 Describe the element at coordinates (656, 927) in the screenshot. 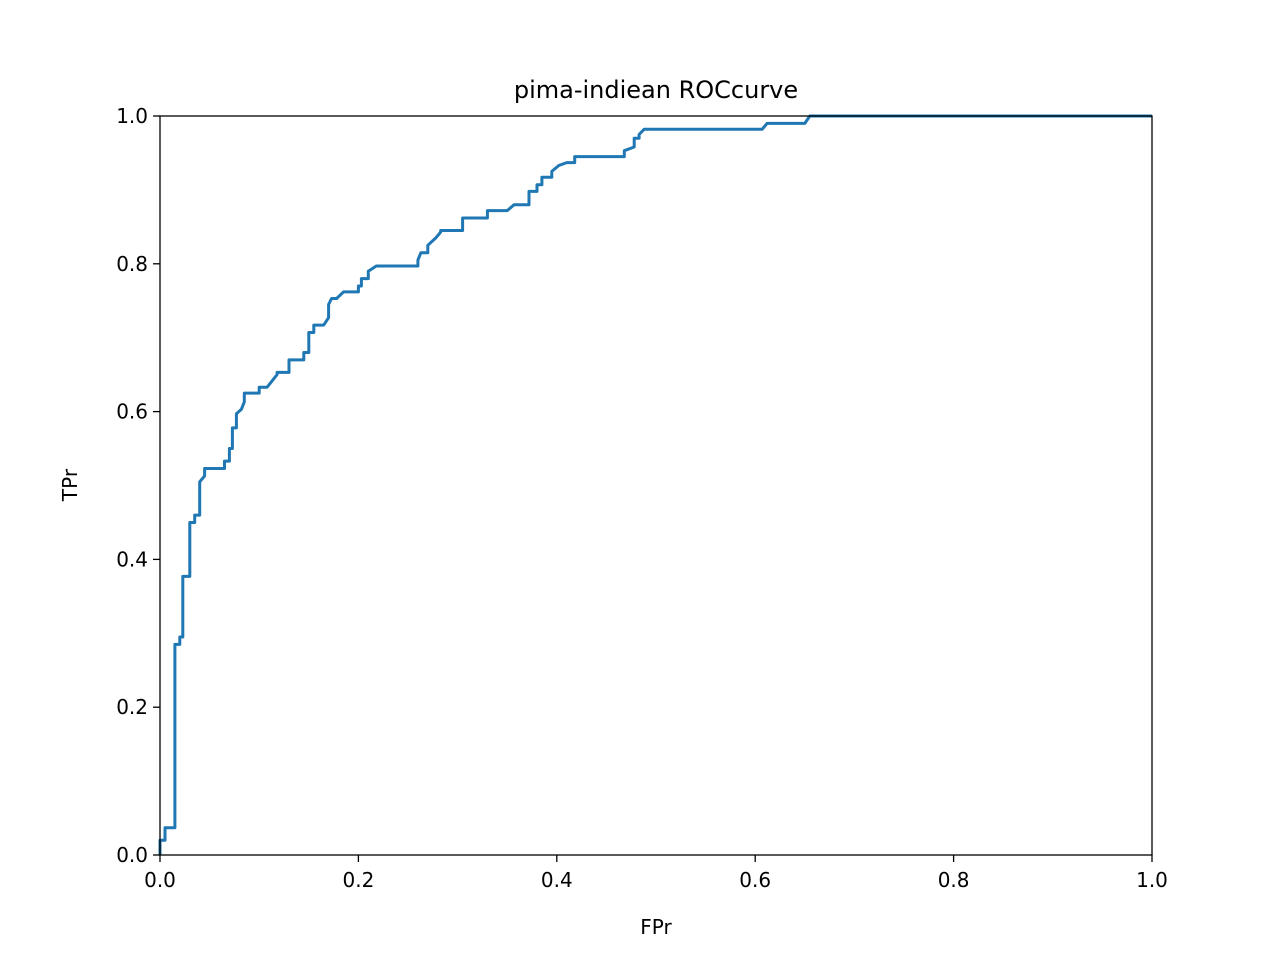

I see `x-axis-label: FPr` at that location.